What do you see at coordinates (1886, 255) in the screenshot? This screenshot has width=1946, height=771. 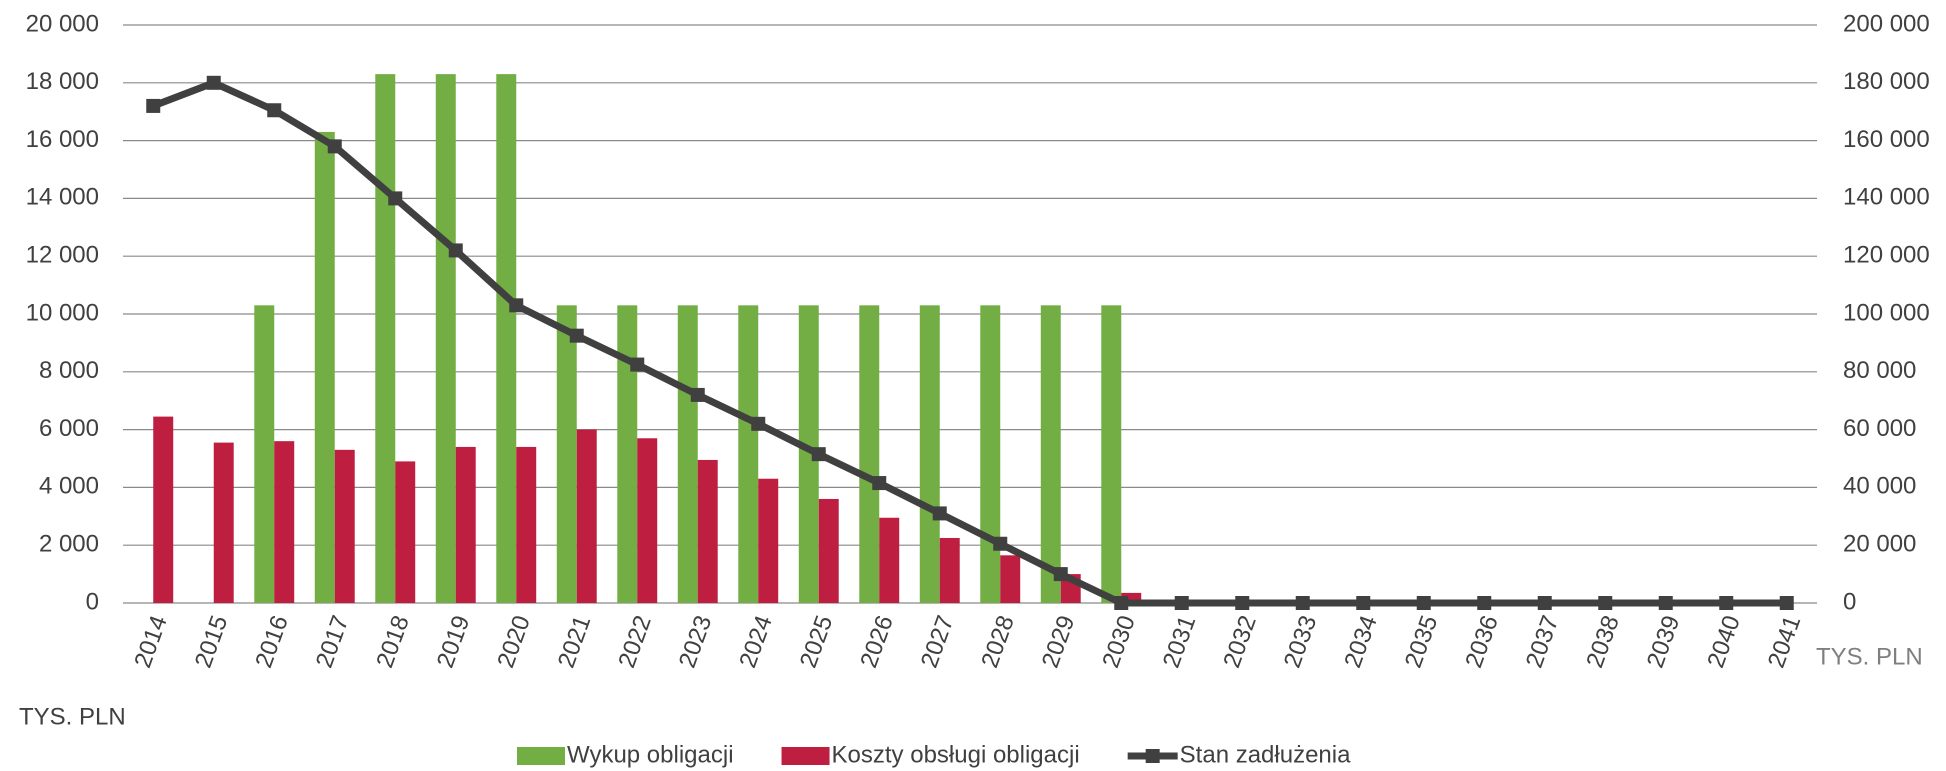 I see `y2-tick-label: 120 000` at bounding box center [1886, 255].